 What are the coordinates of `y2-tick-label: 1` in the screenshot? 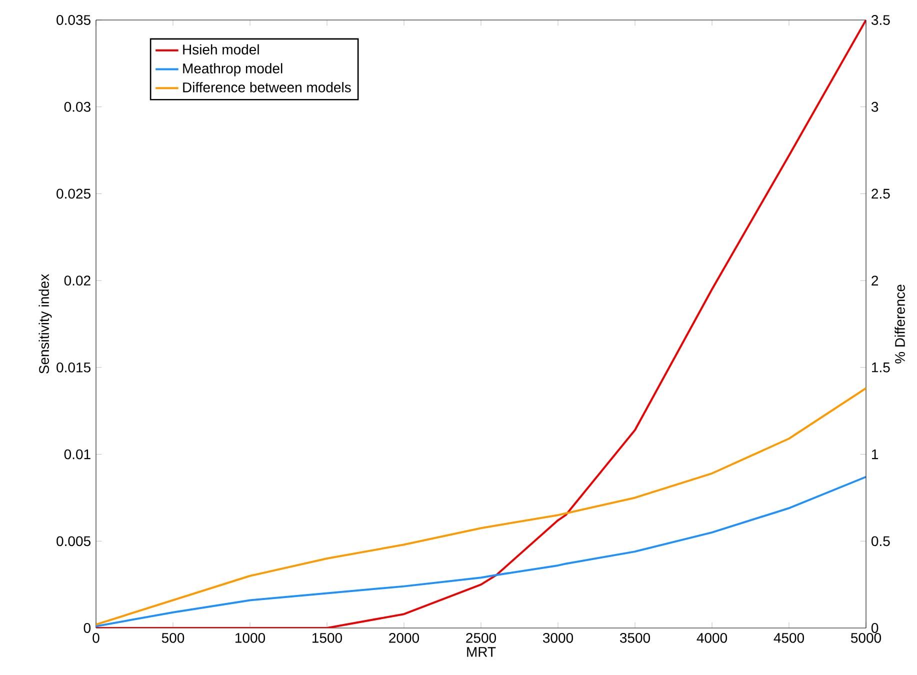 It's located at (875, 454).